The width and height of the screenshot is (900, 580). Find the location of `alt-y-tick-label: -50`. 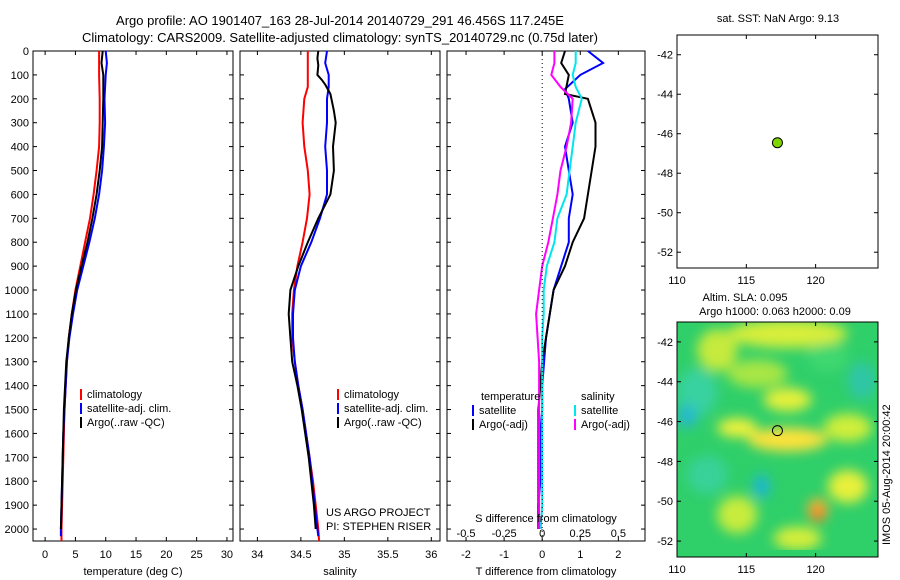

alt-y-tick-label: -50 is located at coordinates (665, 502).